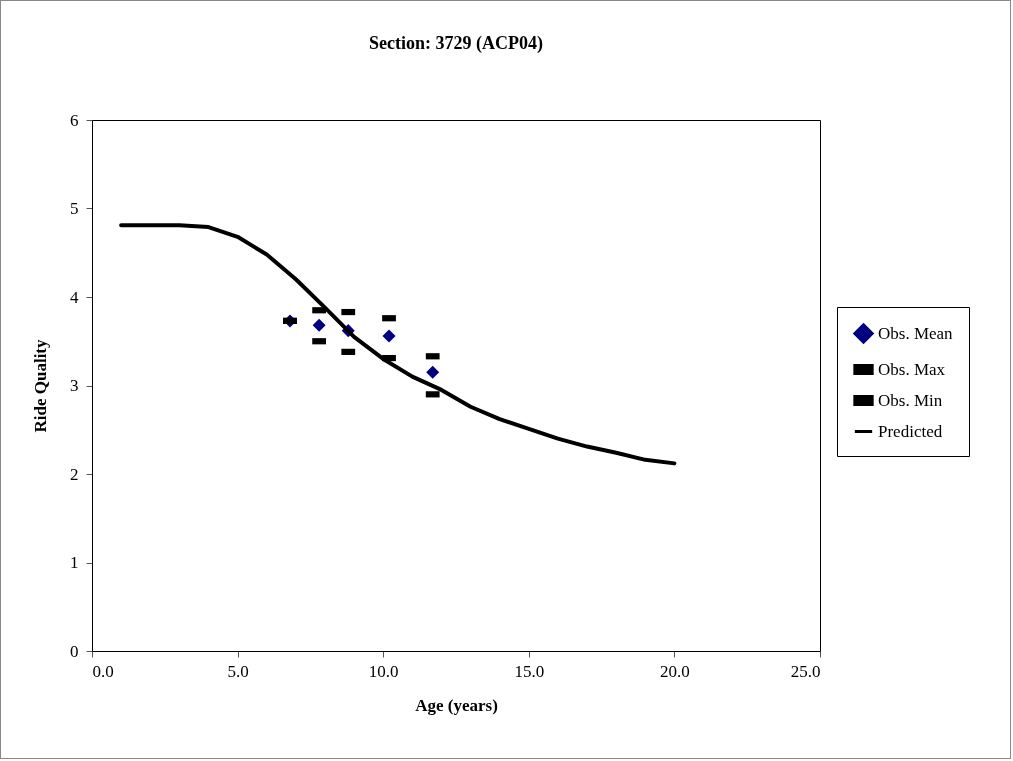 The width and height of the screenshot is (1013, 761). What do you see at coordinates (74, 562) in the screenshot?
I see `y-tick-label: 1` at bounding box center [74, 562].